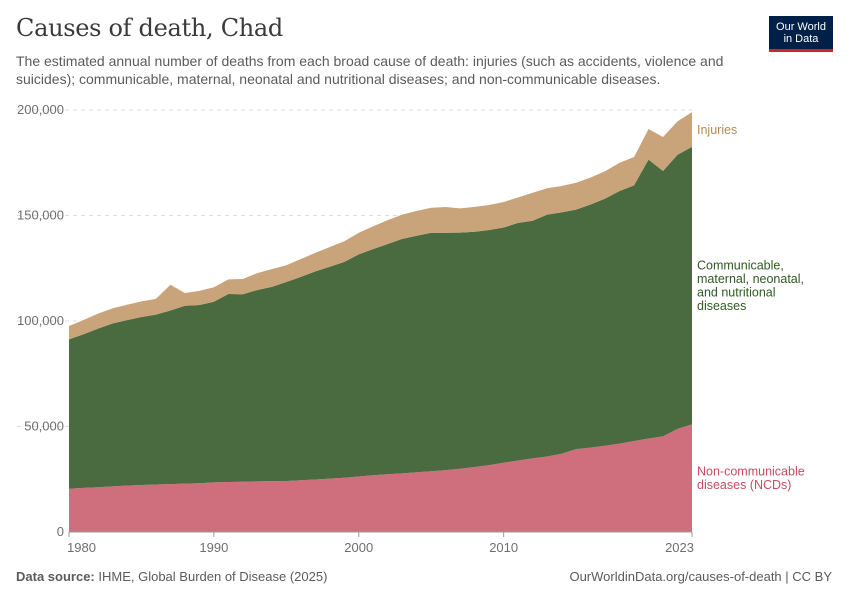 The height and width of the screenshot is (600, 850). Describe the element at coordinates (751, 471) in the screenshot. I see `series-label-line: Non-communicable` at that location.